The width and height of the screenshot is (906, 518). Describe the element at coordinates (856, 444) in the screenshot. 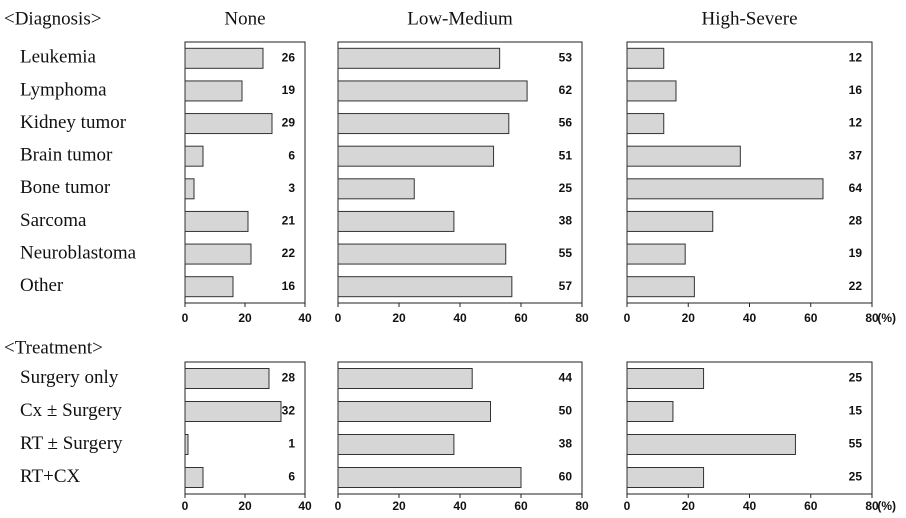

I see `value-label: 55` at that location.